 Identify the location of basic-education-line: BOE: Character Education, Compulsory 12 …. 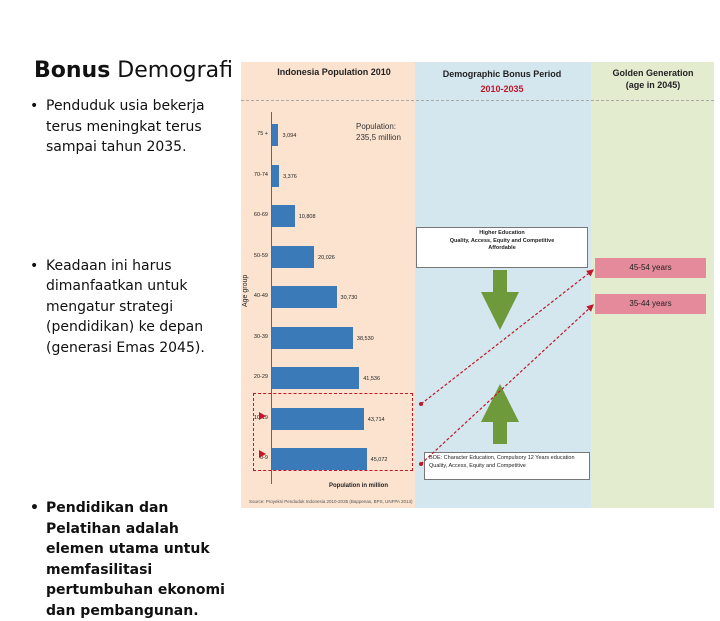
(502, 458).